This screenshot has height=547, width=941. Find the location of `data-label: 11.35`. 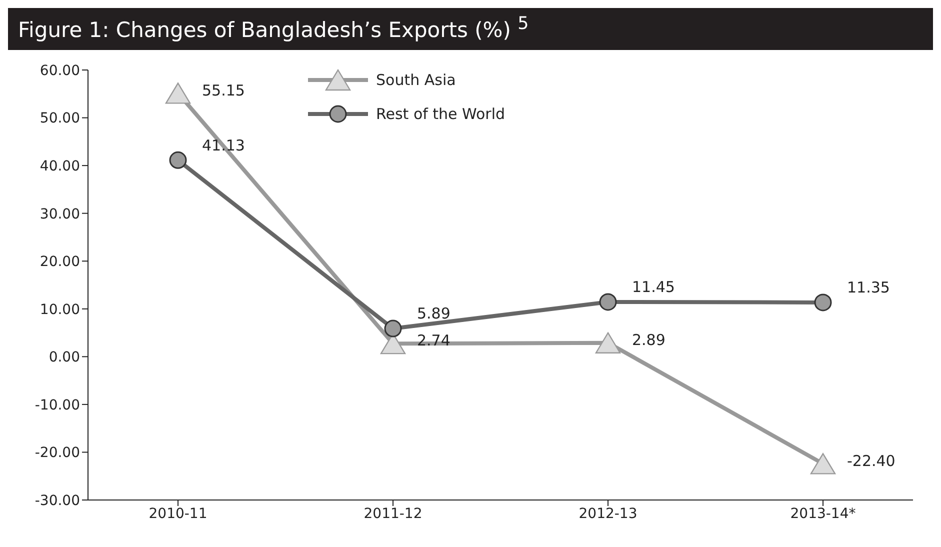

data-label: 11.35 is located at coordinates (868, 287).